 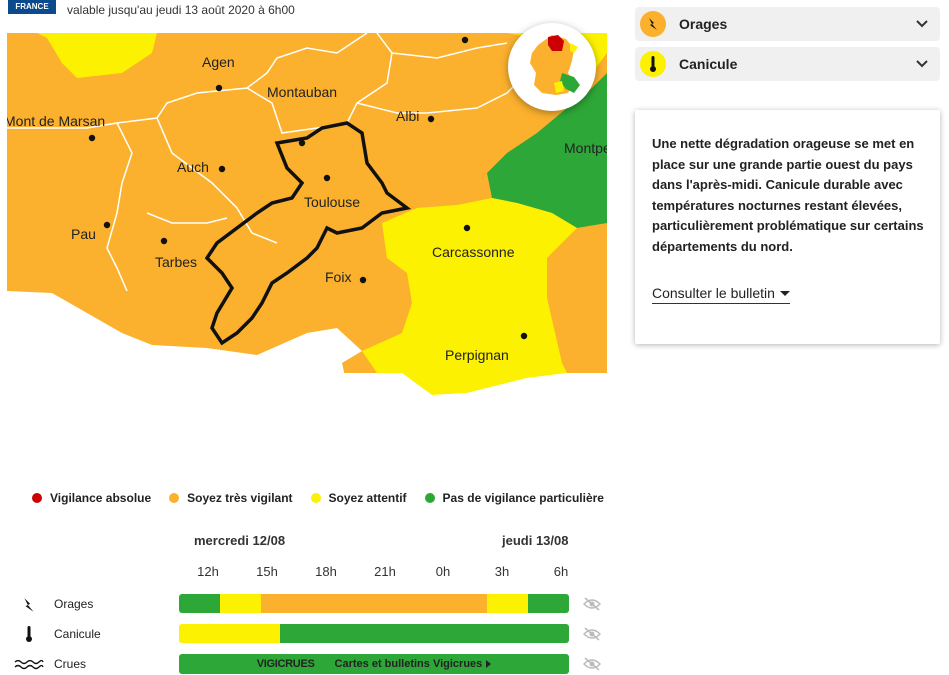 What do you see at coordinates (97, 55) in the screenshot?
I see `region-yellow-nw` at bounding box center [97, 55].